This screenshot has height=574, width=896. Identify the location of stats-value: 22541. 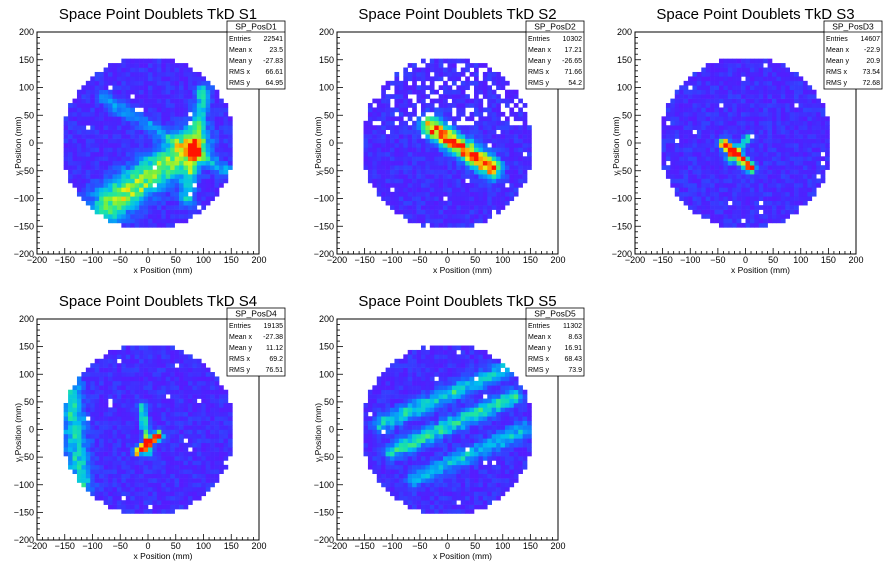
(274, 39).